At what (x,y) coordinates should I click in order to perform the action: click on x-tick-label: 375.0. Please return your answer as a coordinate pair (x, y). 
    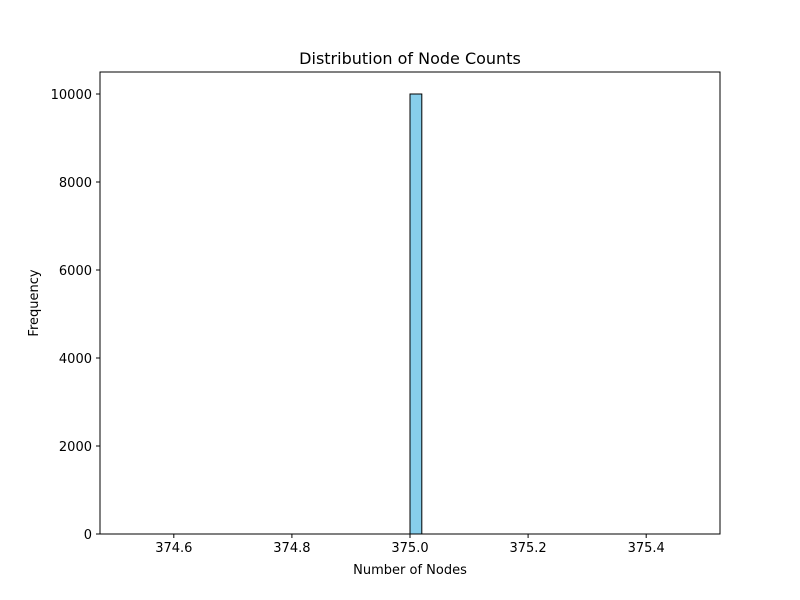
    Looking at the image, I should click on (409, 548).